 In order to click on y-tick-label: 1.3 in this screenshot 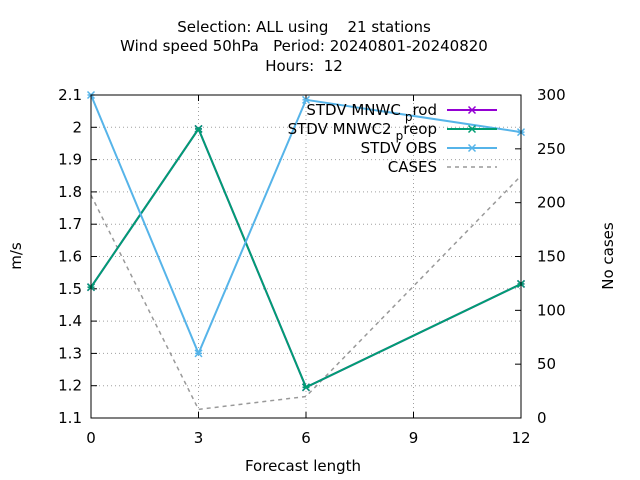, I will do `click(70, 353)`.